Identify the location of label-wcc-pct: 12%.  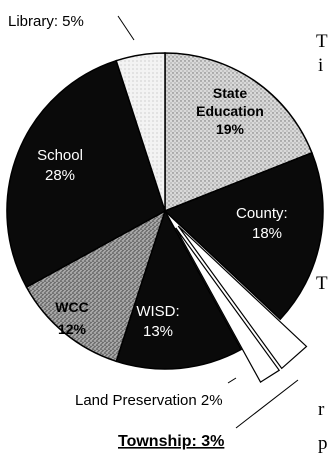
(72, 329).